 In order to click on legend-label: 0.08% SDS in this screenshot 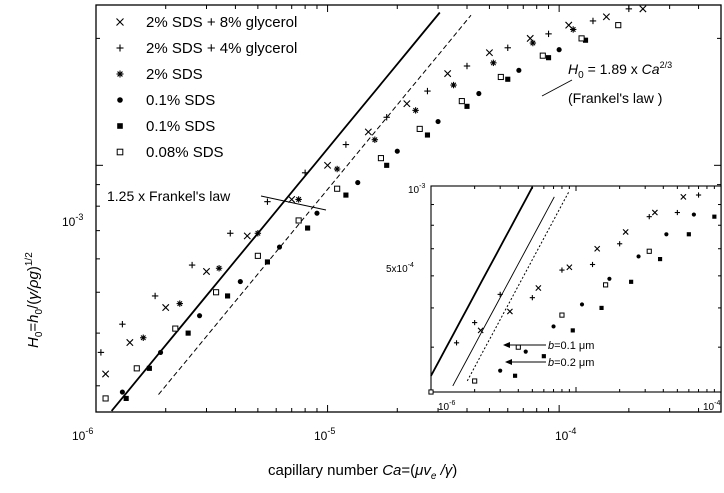, I will do `click(185, 152)`.